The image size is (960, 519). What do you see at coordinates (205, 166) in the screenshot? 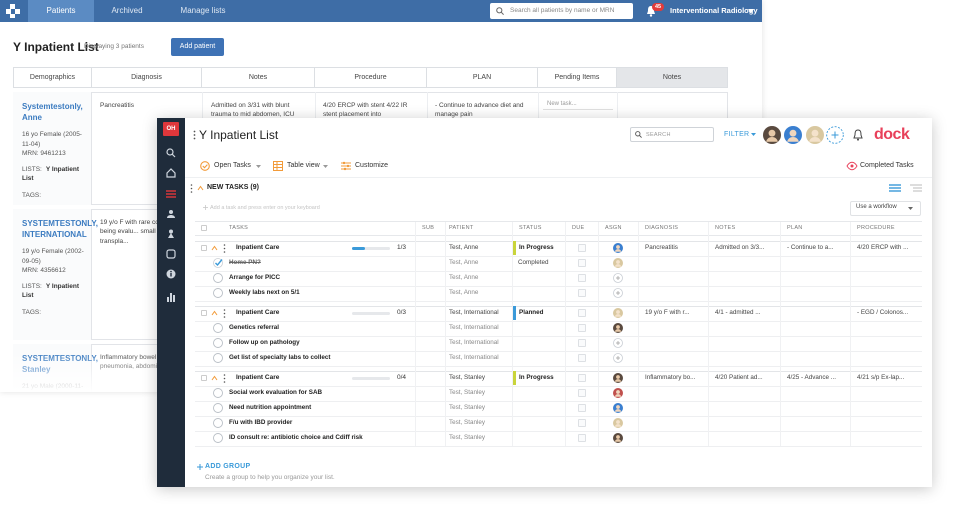
I see `open-tasks-icon` at bounding box center [205, 166].